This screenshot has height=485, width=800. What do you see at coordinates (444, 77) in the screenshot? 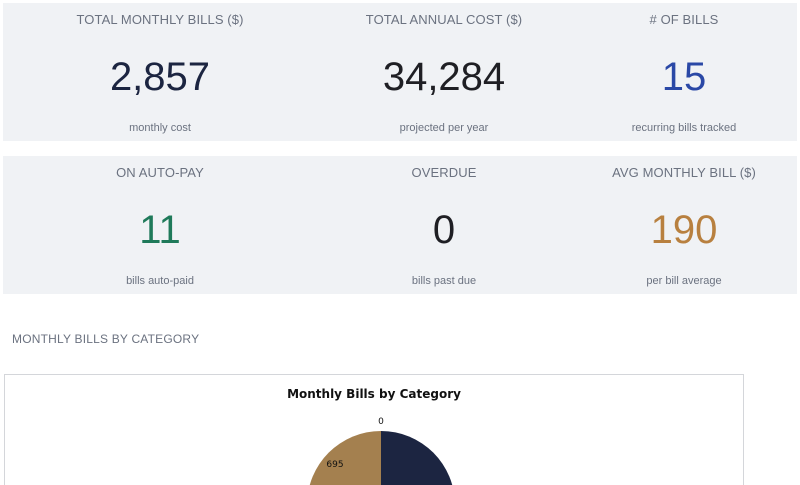
I see `kpi-value: 34,284` at bounding box center [444, 77].